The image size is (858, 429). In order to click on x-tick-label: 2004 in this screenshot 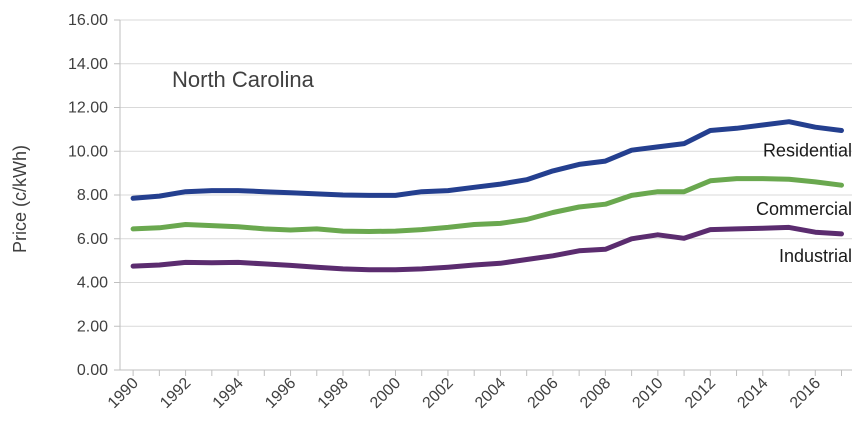, I will do `click(490, 393)`.